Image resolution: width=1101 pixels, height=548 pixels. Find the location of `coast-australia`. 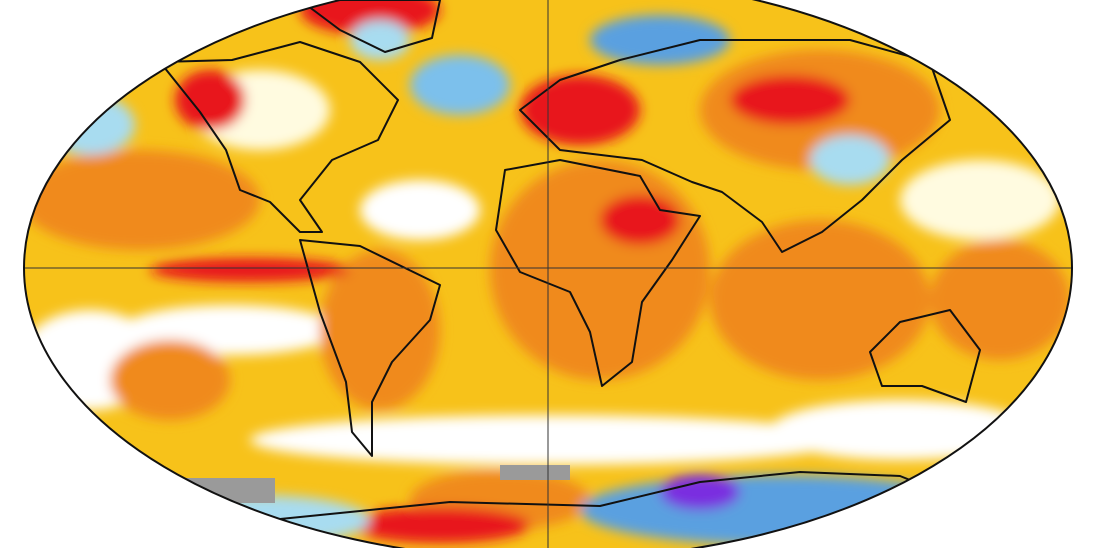

coast-australia is located at coordinates (925, 356).